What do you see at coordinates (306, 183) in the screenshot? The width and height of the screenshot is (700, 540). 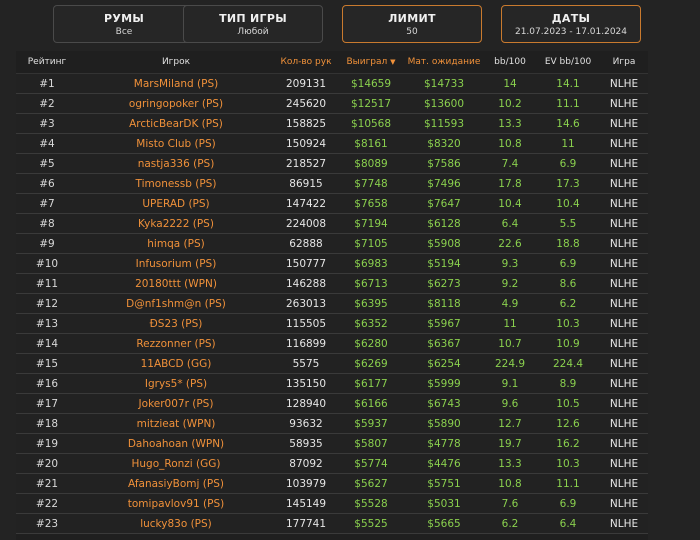 I see `hands-cell: 86915` at bounding box center [306, 183].